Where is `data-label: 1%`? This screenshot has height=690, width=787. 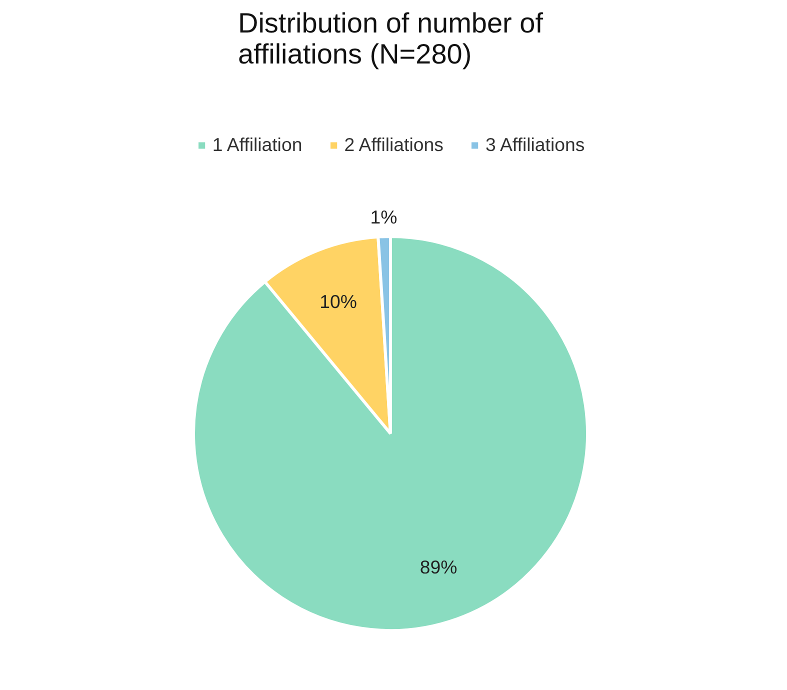 data-label: 1% is located at coordinates (384, 217).